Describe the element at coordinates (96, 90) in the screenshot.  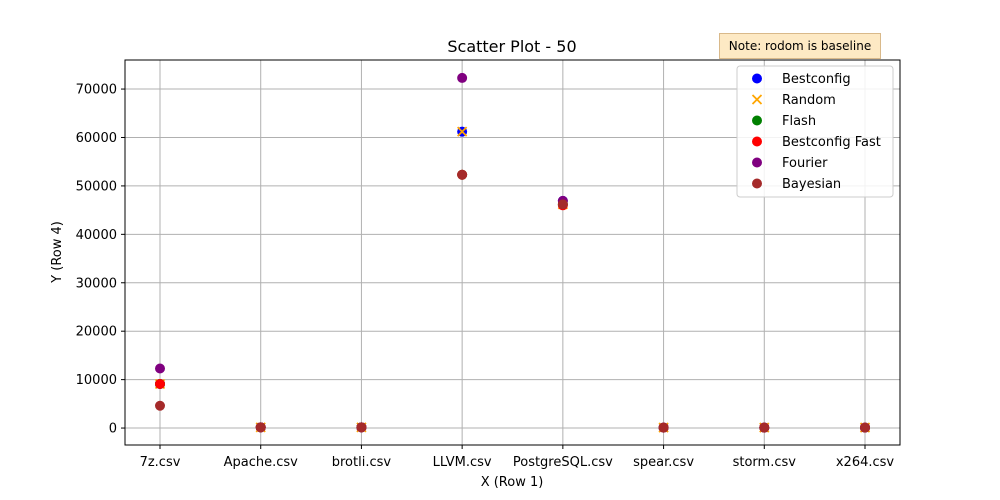
I see `y-tick-label: 70000` at that location.